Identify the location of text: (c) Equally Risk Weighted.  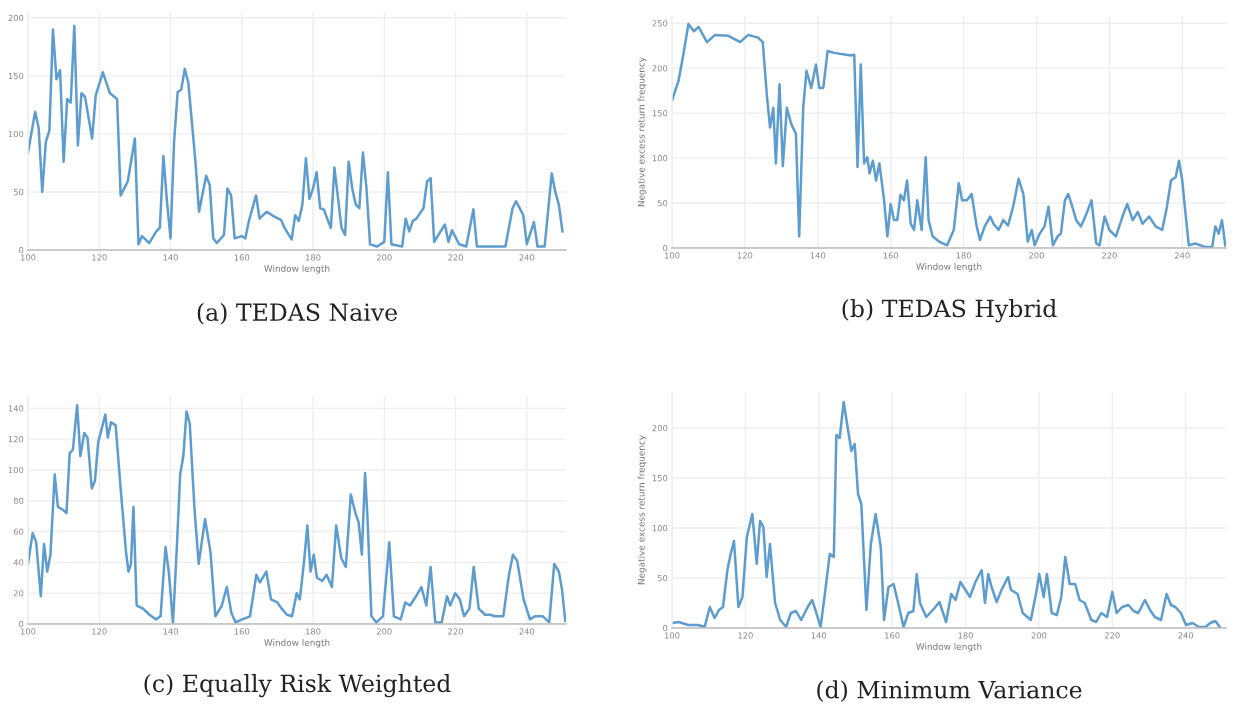
(297, 685).